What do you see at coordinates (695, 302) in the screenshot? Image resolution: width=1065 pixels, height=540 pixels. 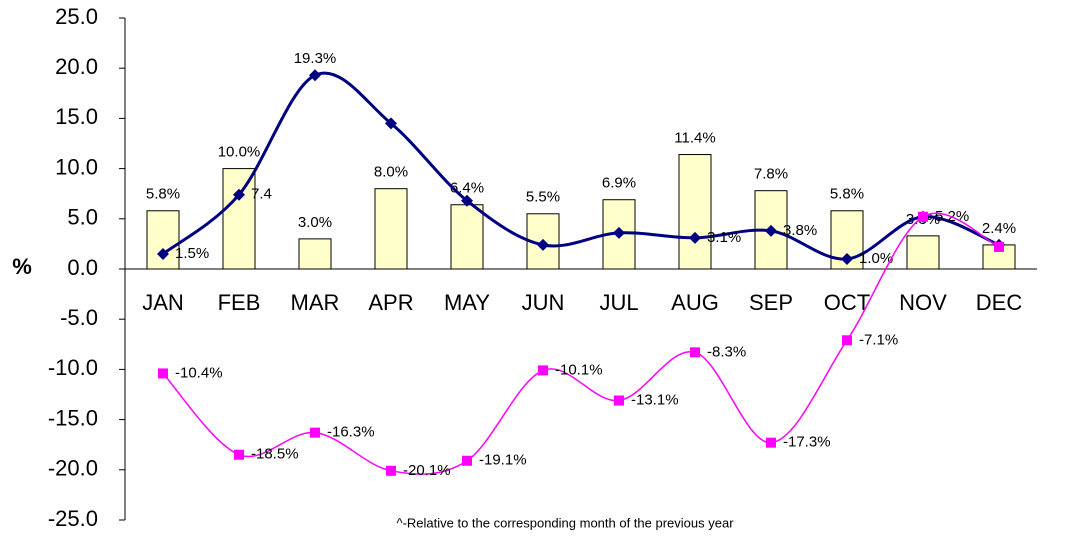 I see `x-tick-label: AUG` at bounding box center [695, 302].